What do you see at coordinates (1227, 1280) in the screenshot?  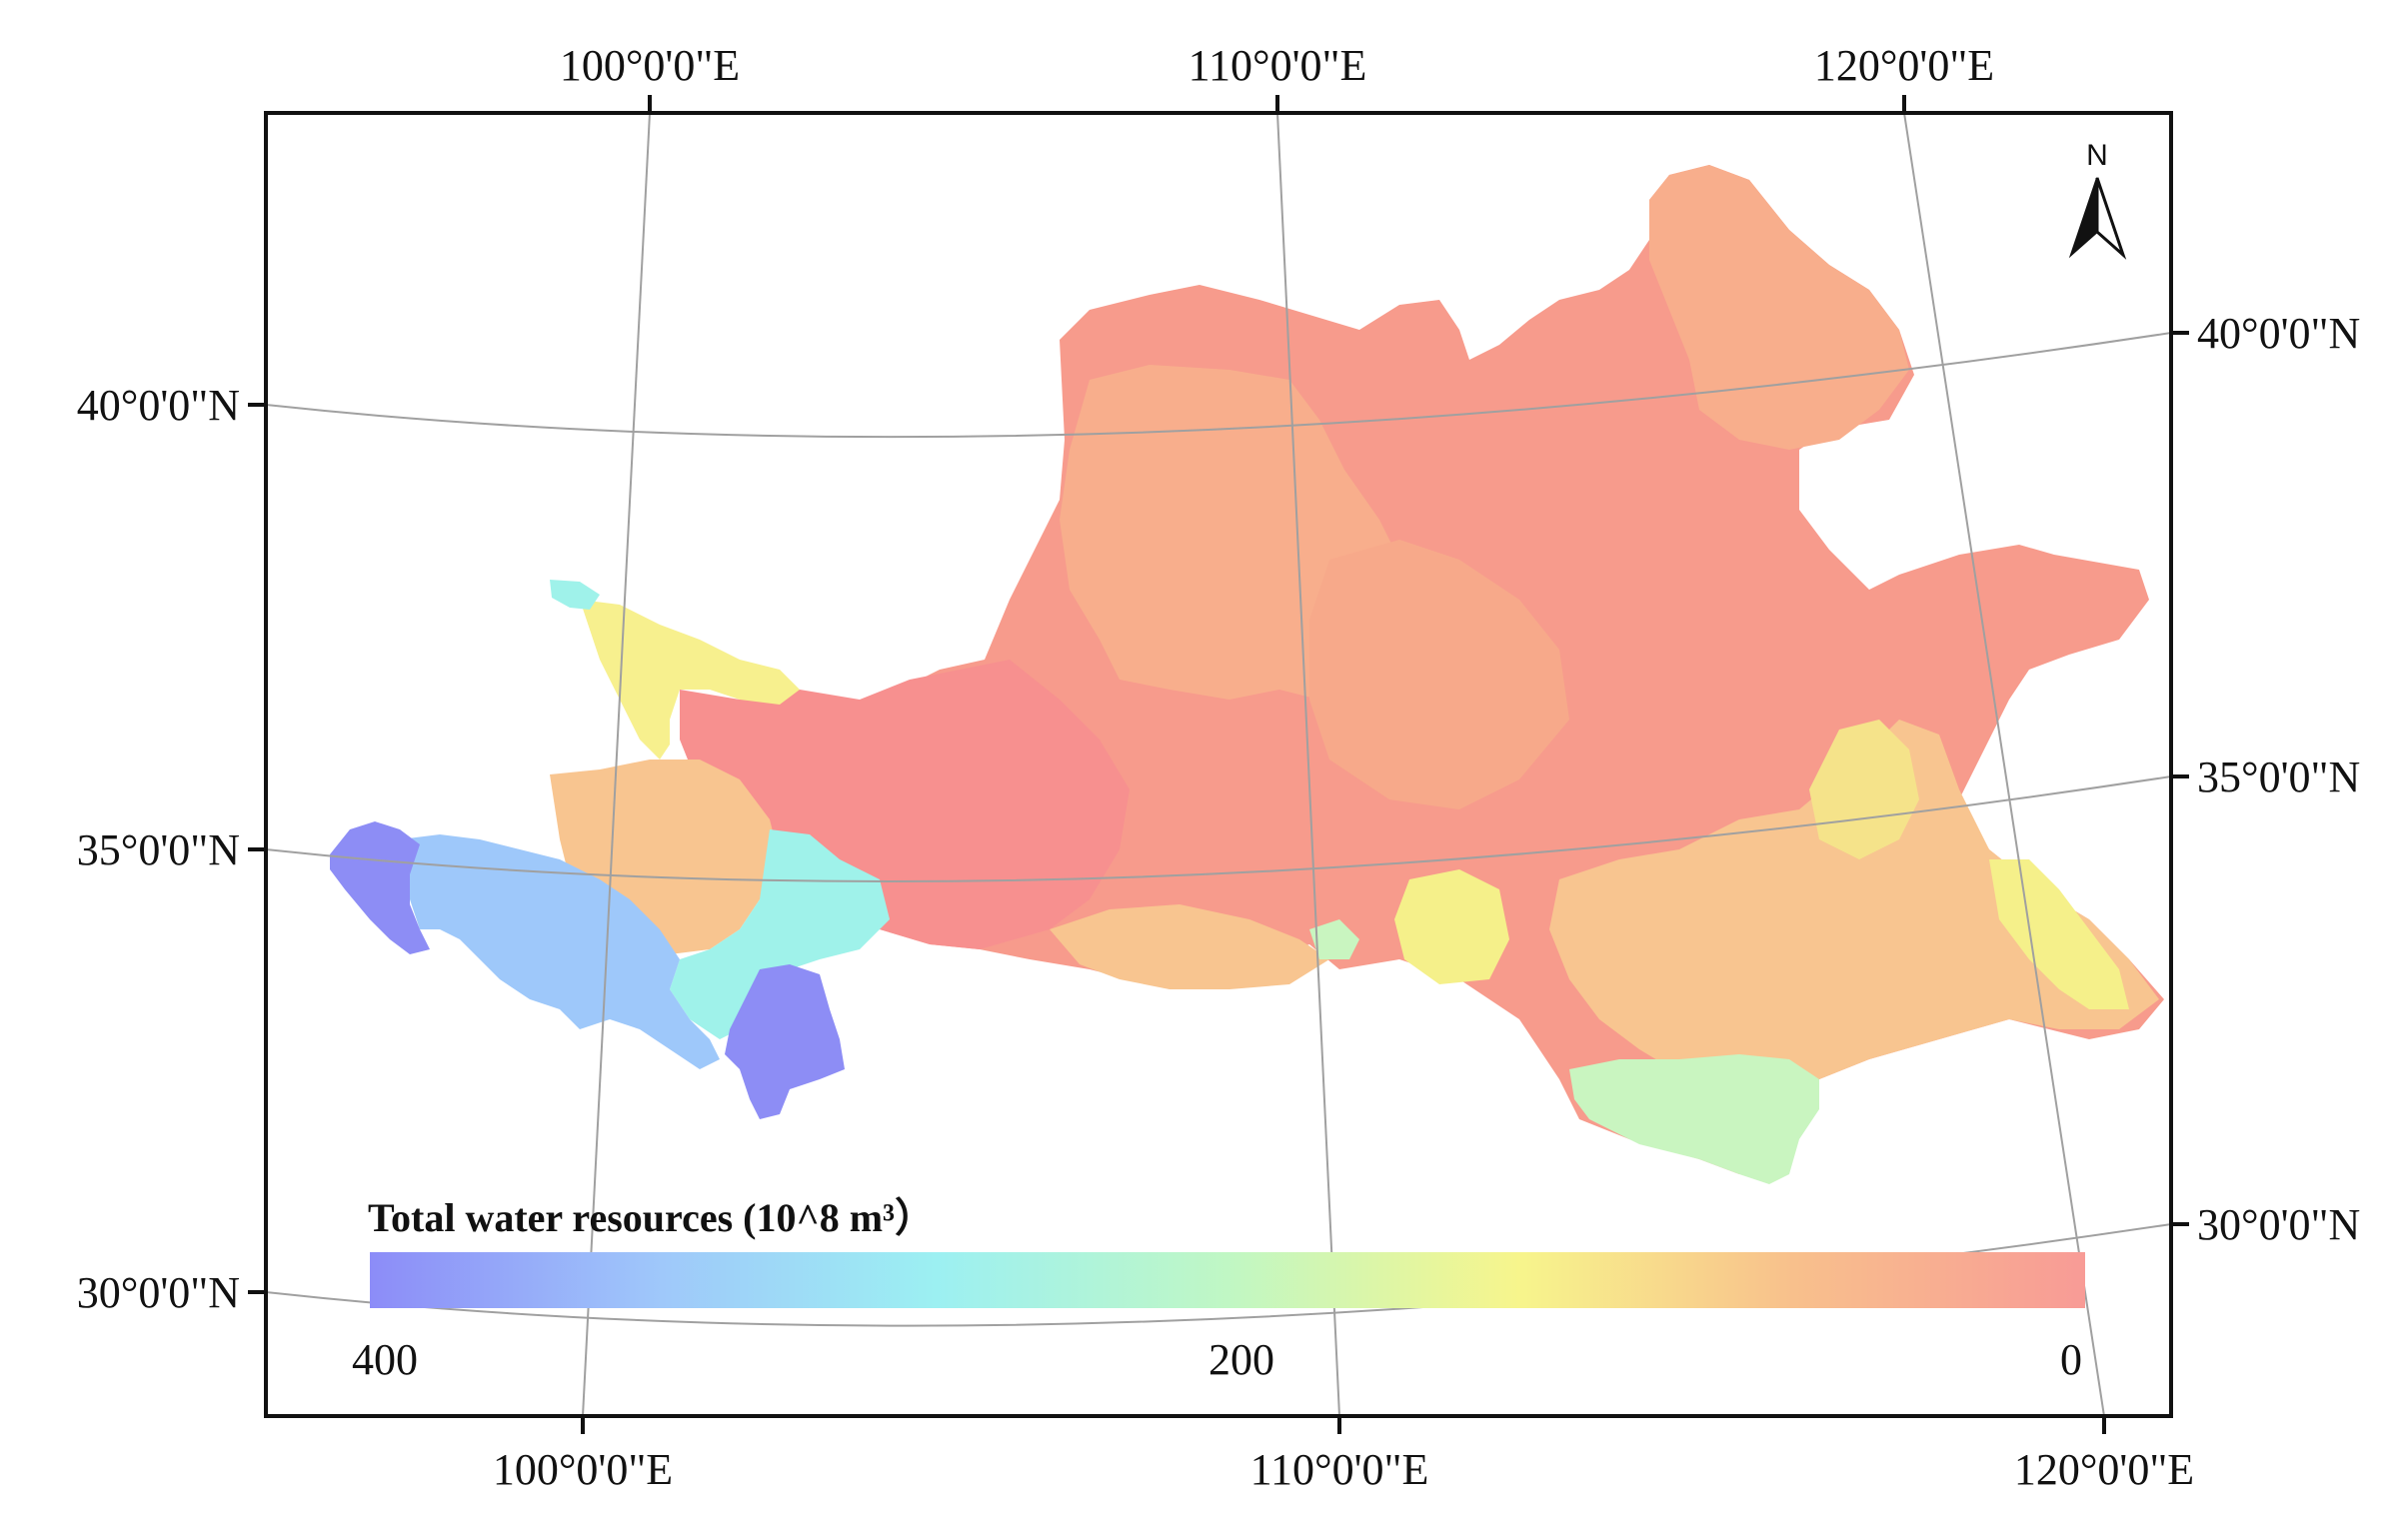 I see `legend-colorbar` at bounding box center [1227, 1280].